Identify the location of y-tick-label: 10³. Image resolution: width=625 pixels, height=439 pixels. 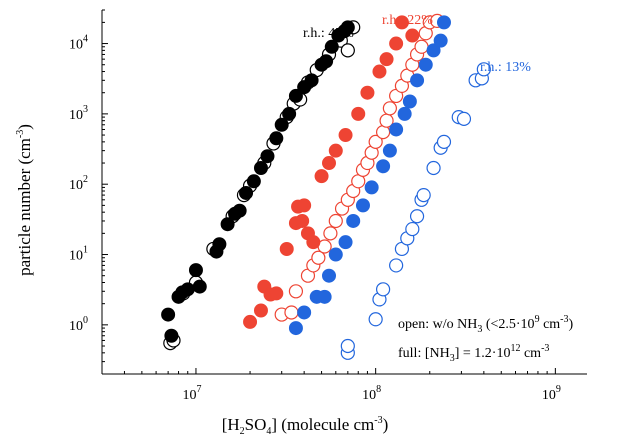
(78, 113).